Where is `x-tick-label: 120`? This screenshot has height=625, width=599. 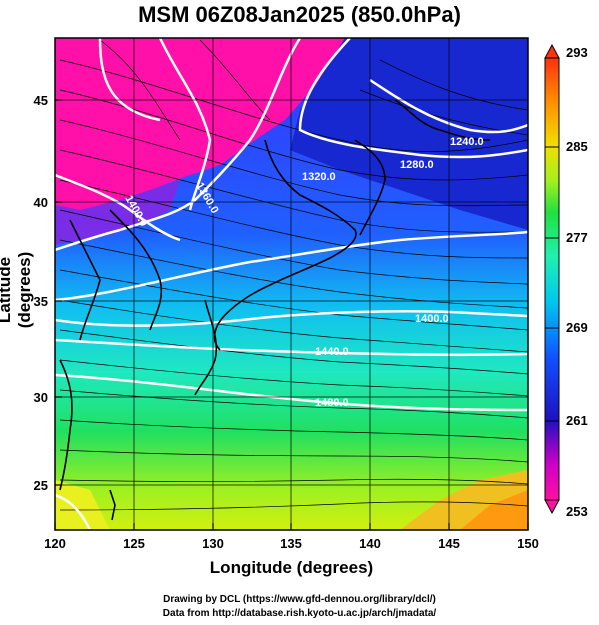
x-tick-label: 120 is located at coordinates (55, 543).